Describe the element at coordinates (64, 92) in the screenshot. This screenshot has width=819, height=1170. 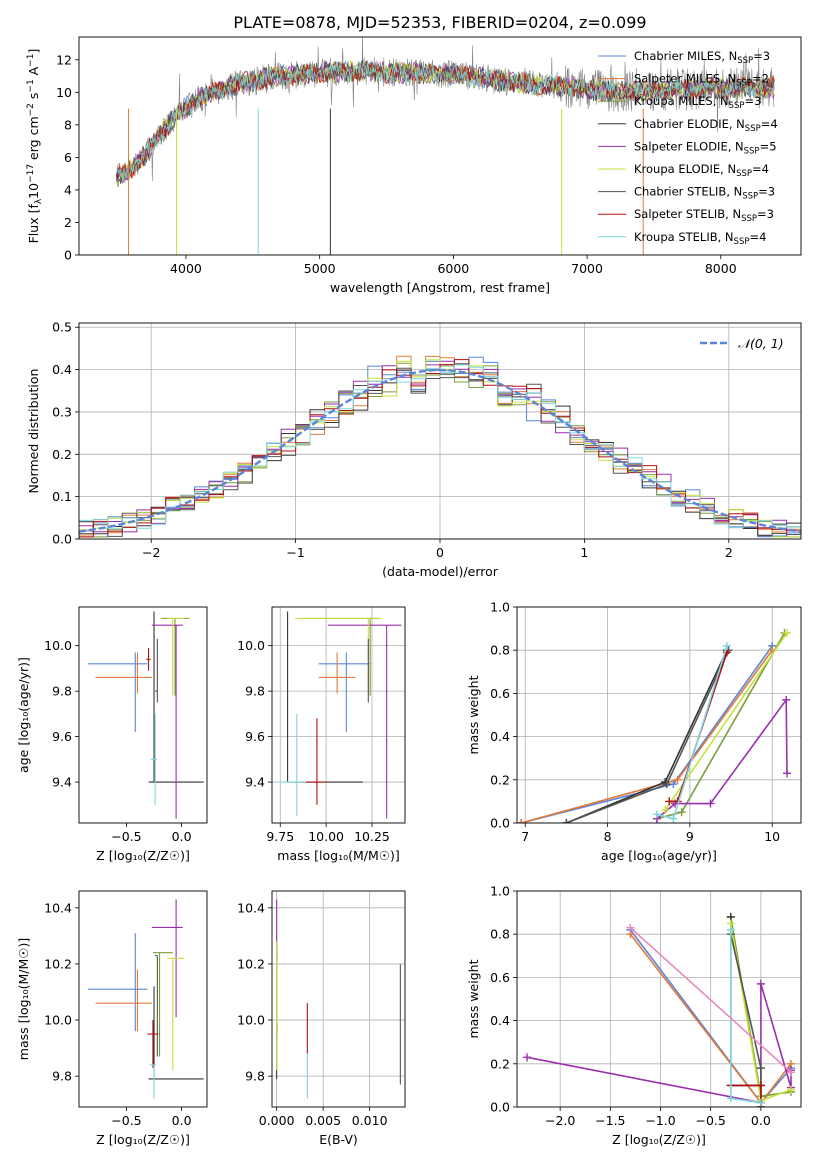
I see `y-tick-label: 10` at that location.